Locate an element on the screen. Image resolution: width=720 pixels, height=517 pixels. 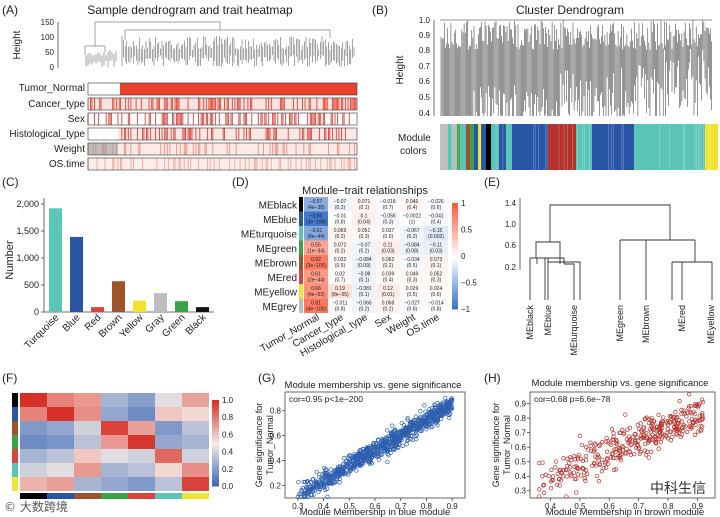
cell-pvalue: (0.1) is located at coordinates (364, 295).